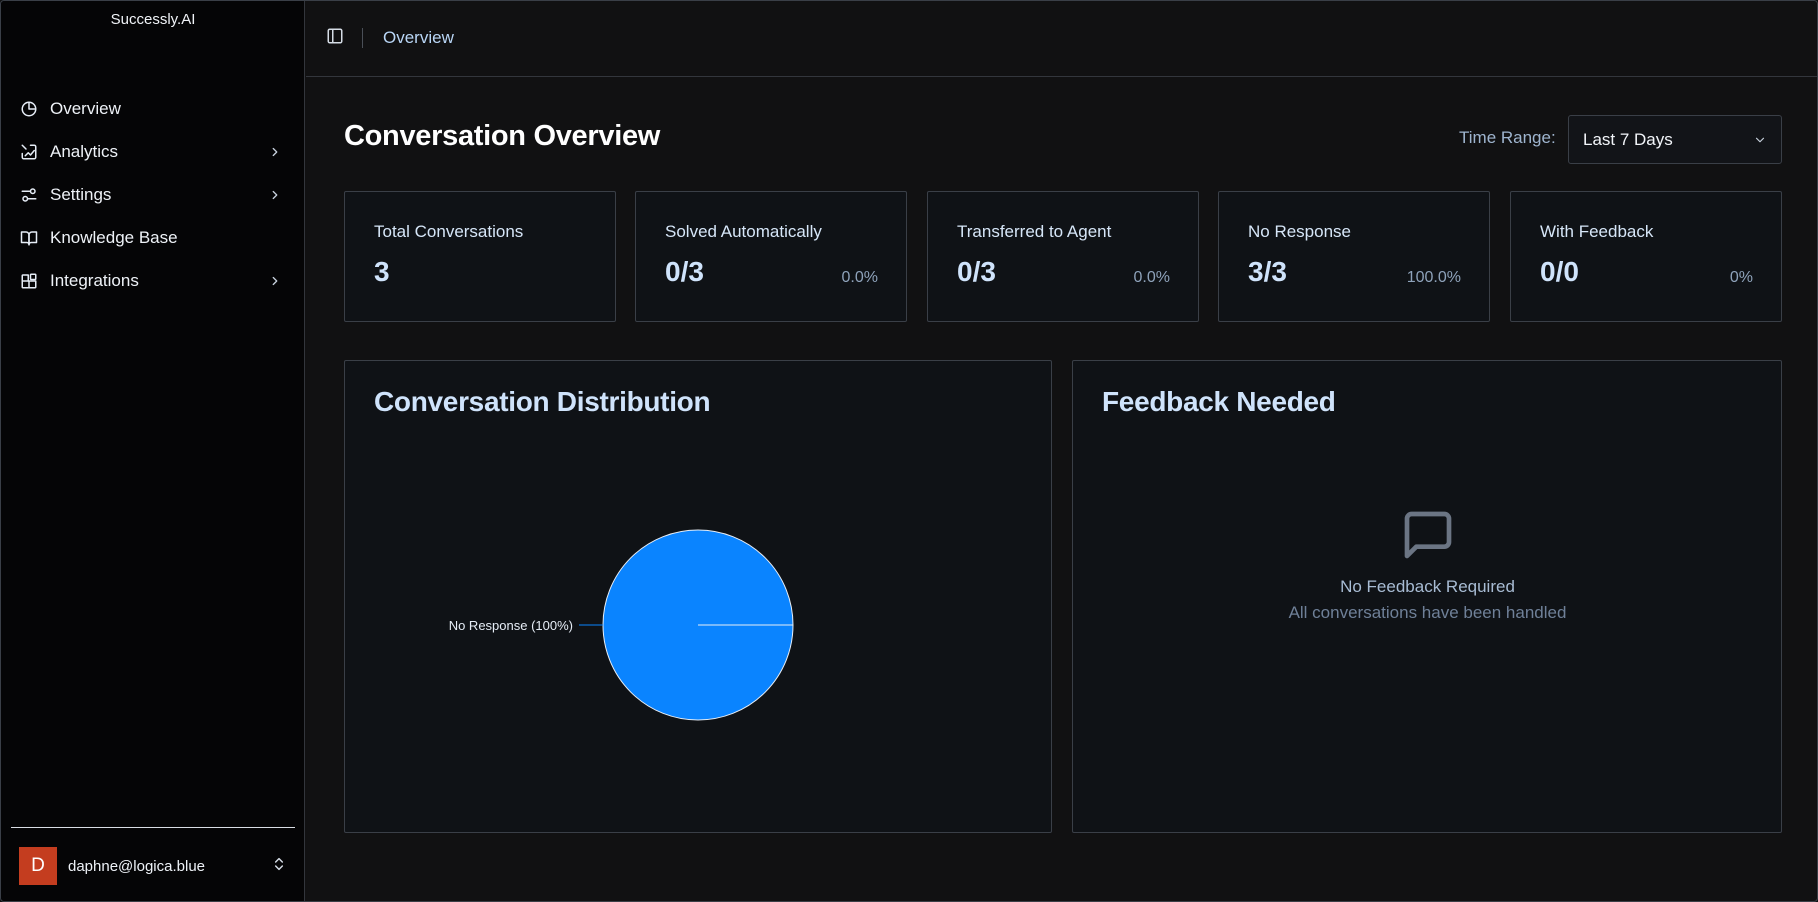 The width and height of the screenshot is (1818, 902). Describe the element at coordinates (1760, 139) in the screenshot. I see `chevron-down-icon` at that location.